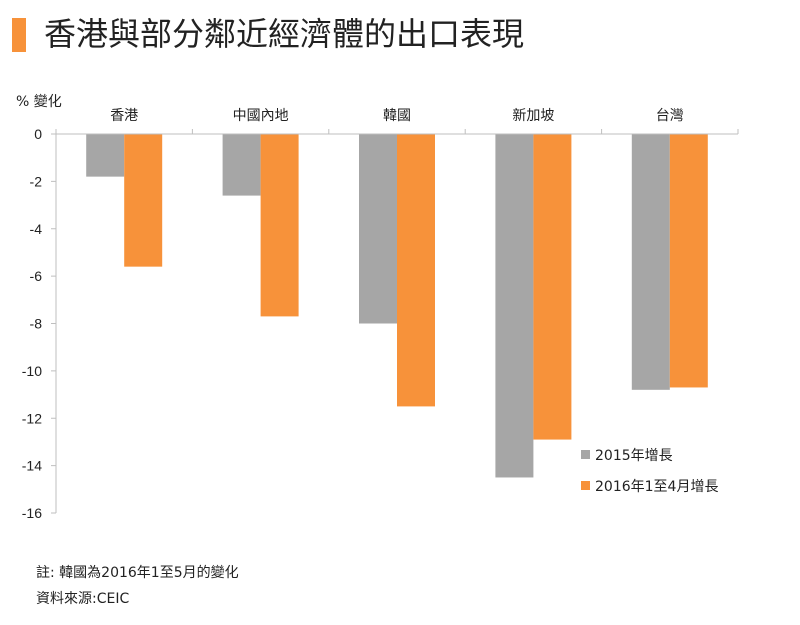 This screenshot has height=625, width=800. I want to click on category-label-0: 香港, so click(124, 116).